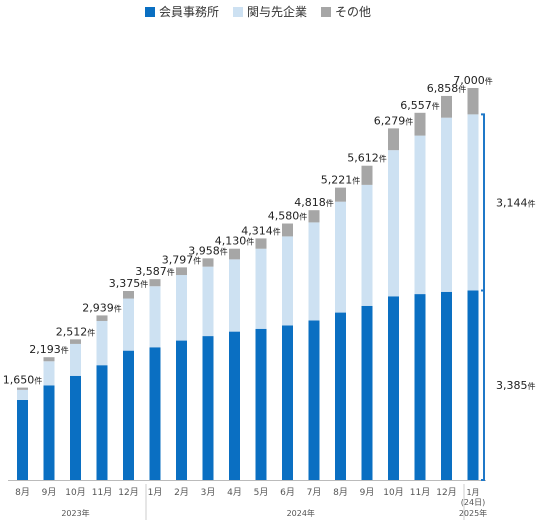 This screenshot has width=536, height=524. Describe the element at coordinates (208, 492) in the screenshot. I see `x-tick-label: 3月` at that location.